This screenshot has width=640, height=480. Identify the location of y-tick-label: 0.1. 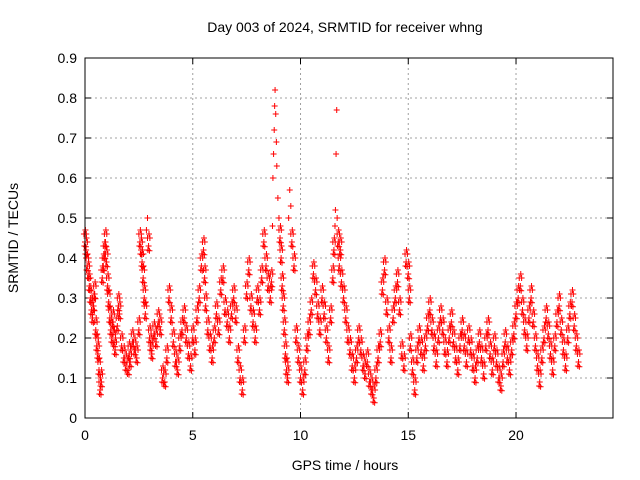
(68, 378).